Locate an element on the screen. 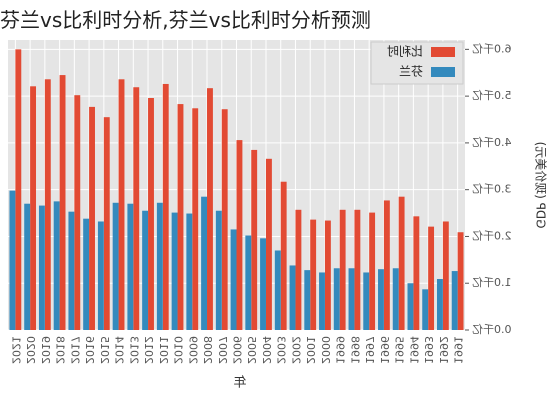 The image size is (557, 400). x-tick-label: 2011 is located at coordinates (163, 350).